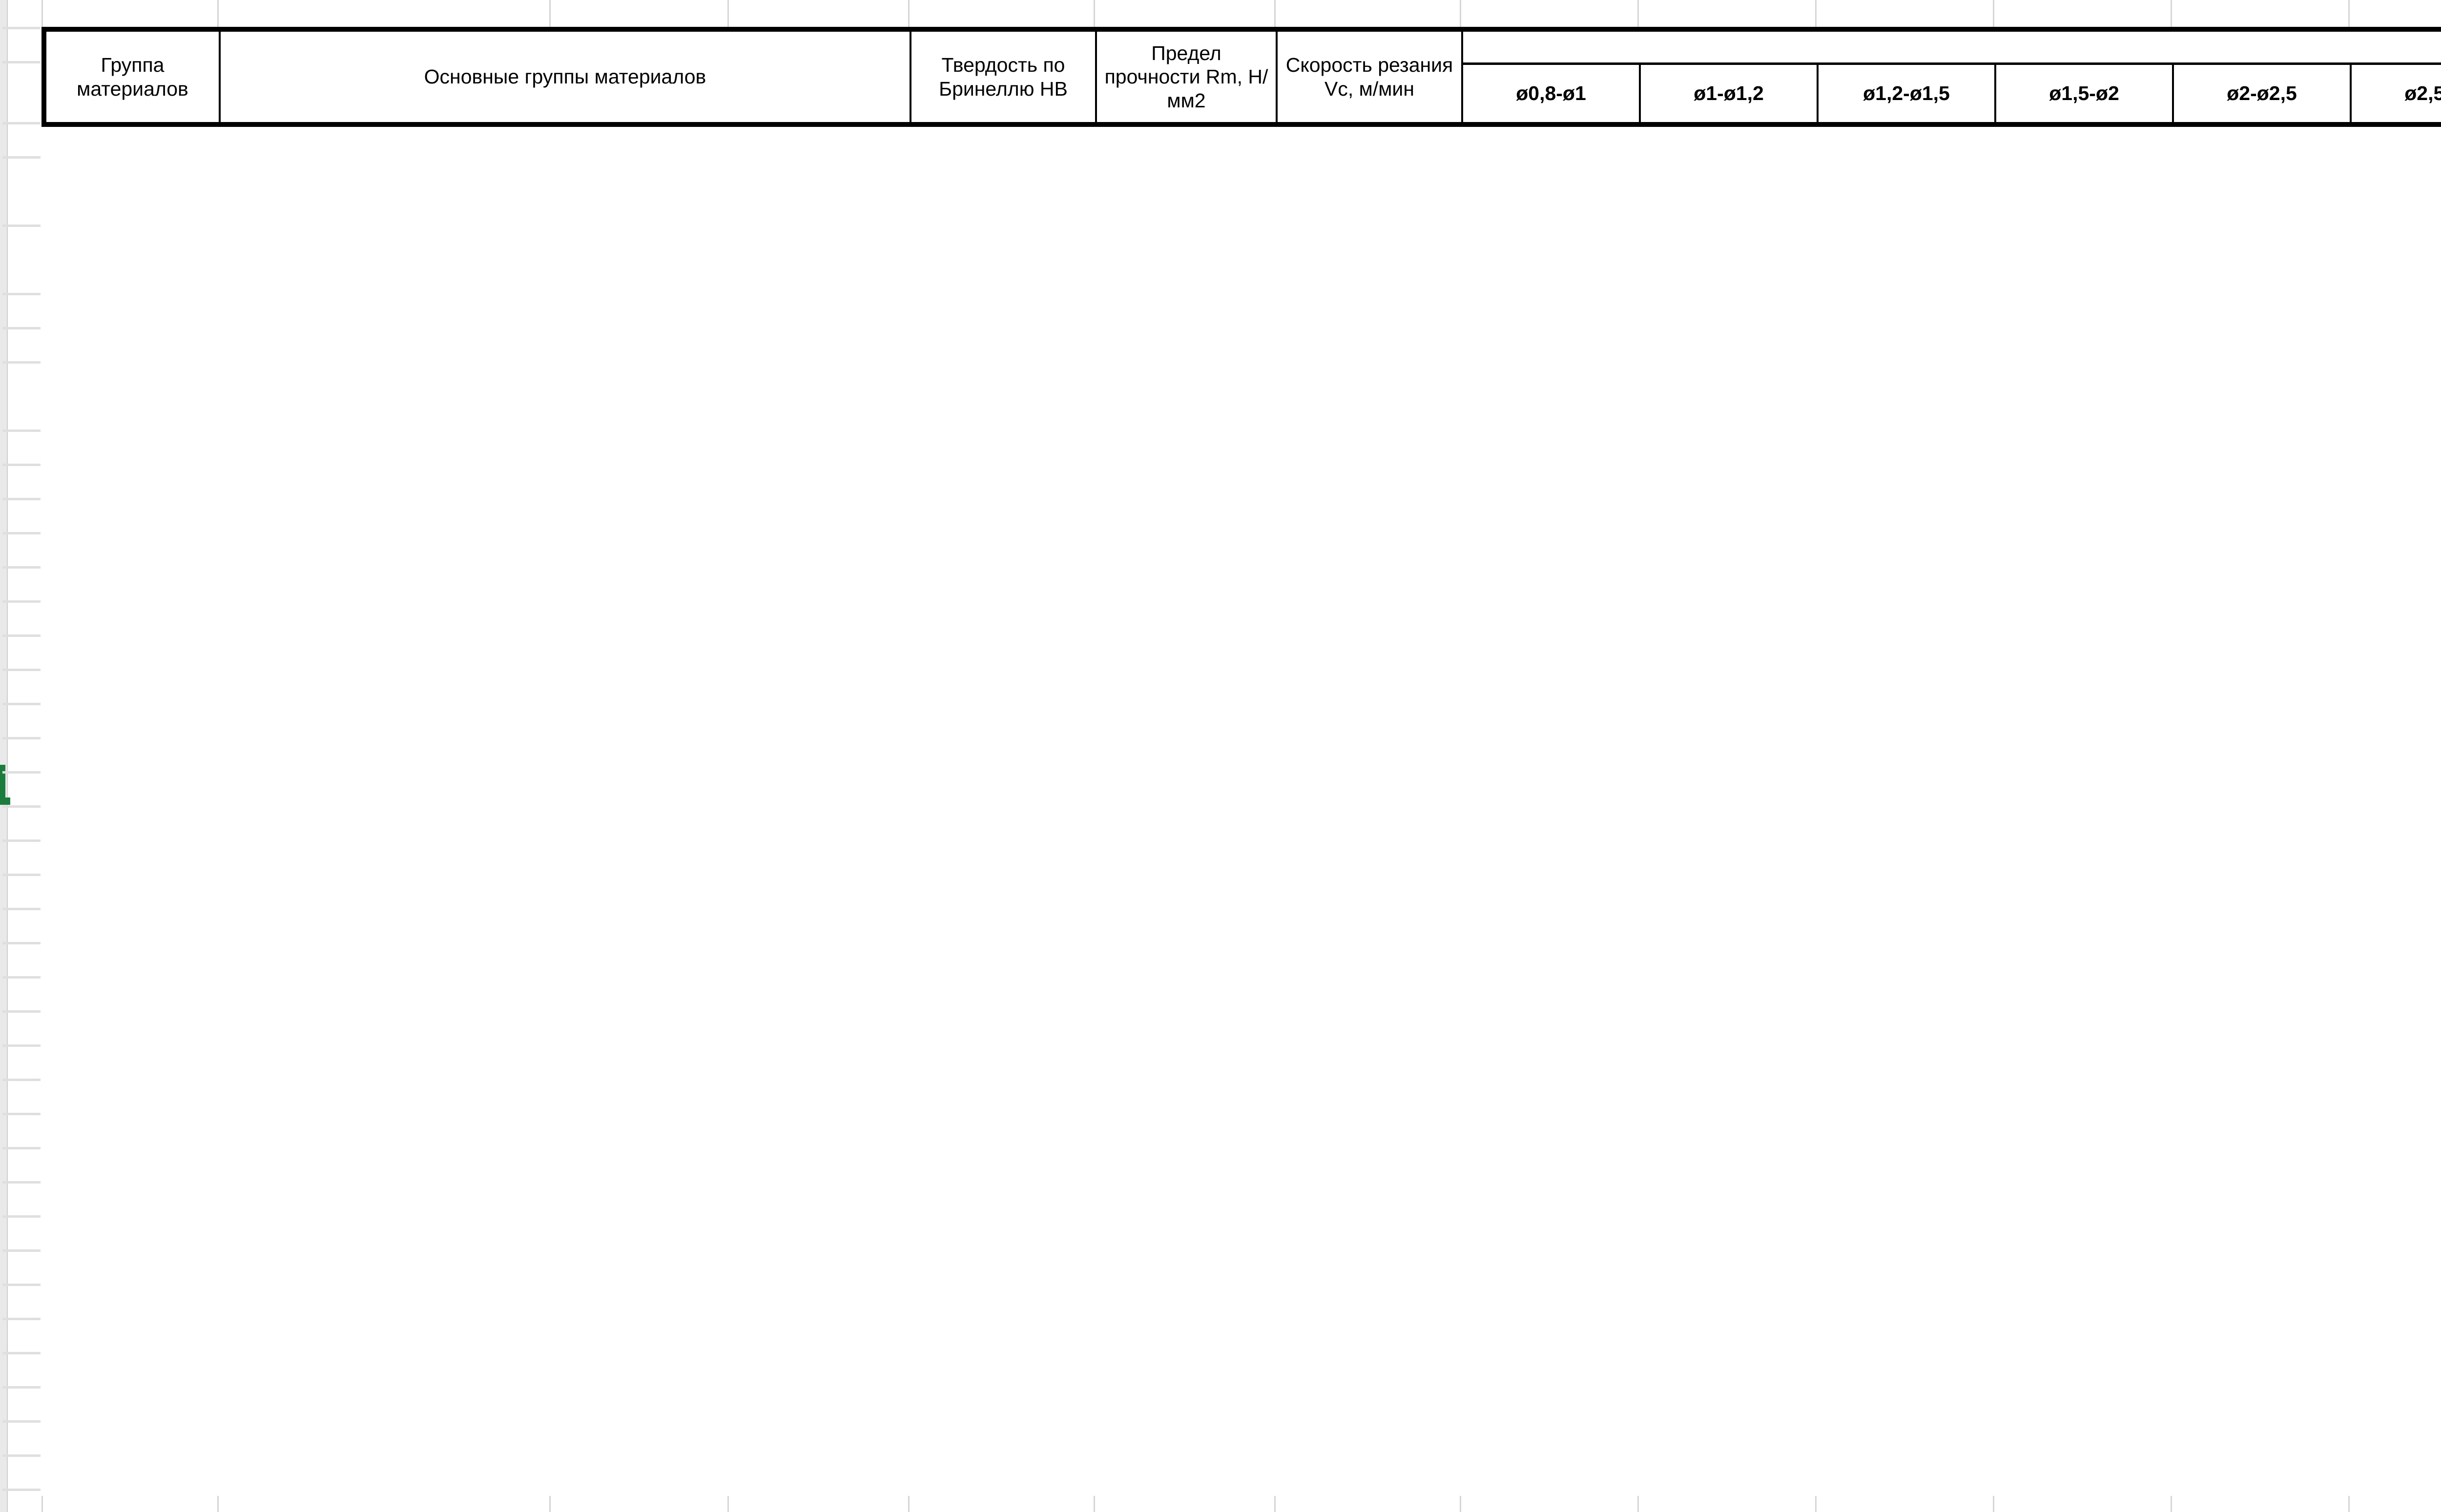 The width and height of the screenshot is (2441, 1512). What do you see at coordinates (132, 77) in the screenshot?
I see `header-material-group: Группа материалов` at bounding box center [132, 77].